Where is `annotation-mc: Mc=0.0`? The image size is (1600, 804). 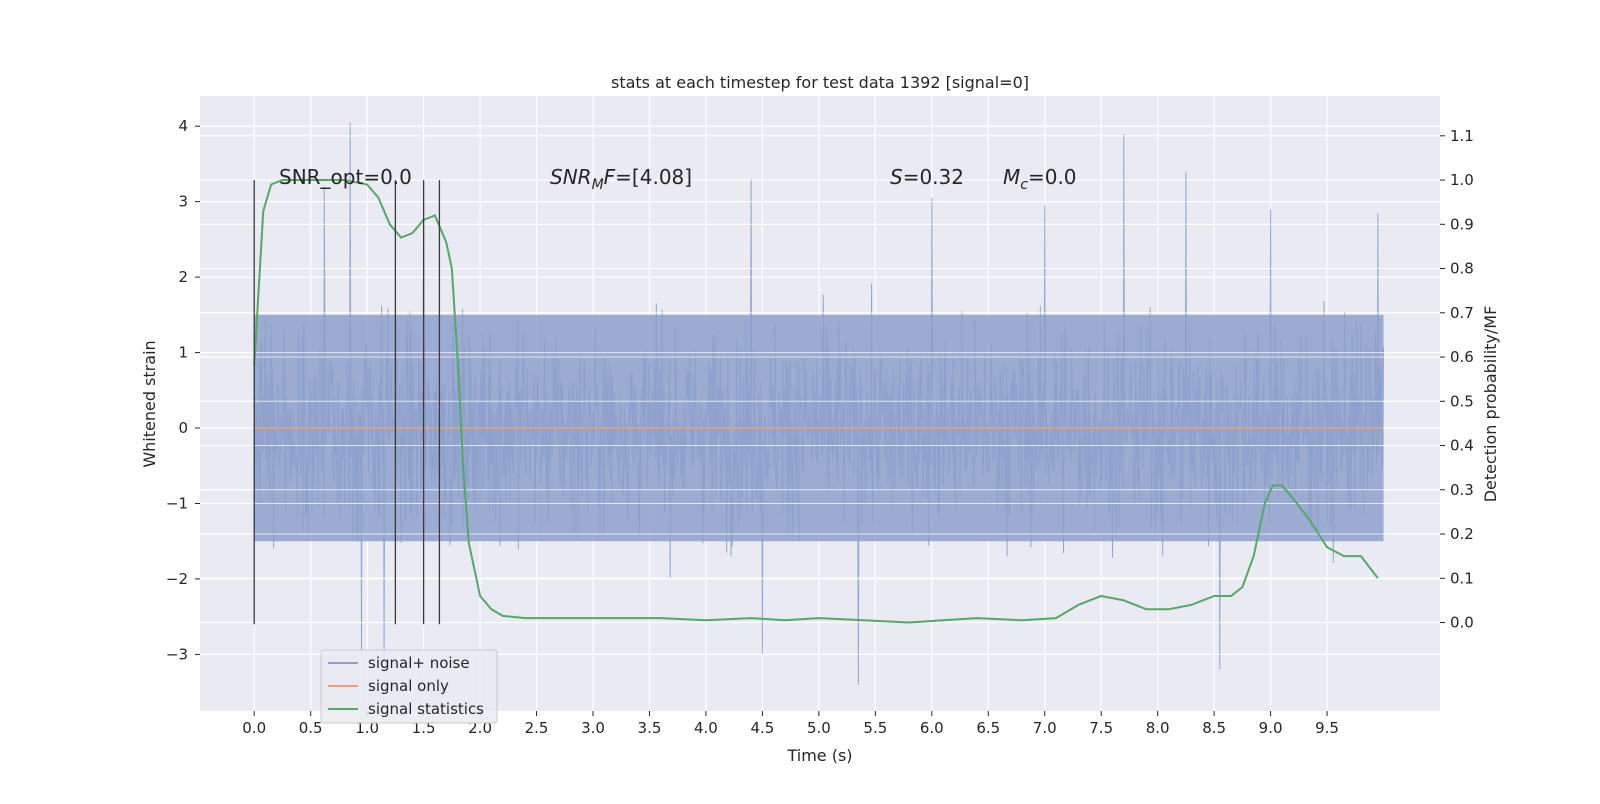
annotation-mc: Mc=0.0 is located at coordinates (1040, 179).